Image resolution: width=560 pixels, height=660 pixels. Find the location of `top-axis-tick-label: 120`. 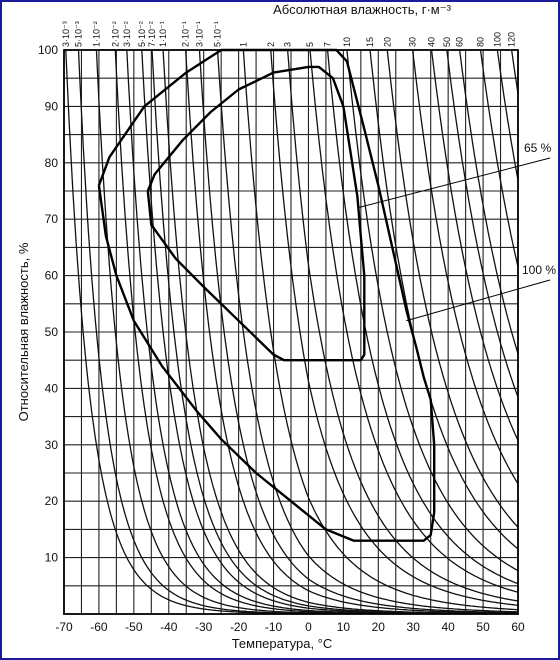

top-axis-tick-label: 120 is located at coordinates (512, 39).